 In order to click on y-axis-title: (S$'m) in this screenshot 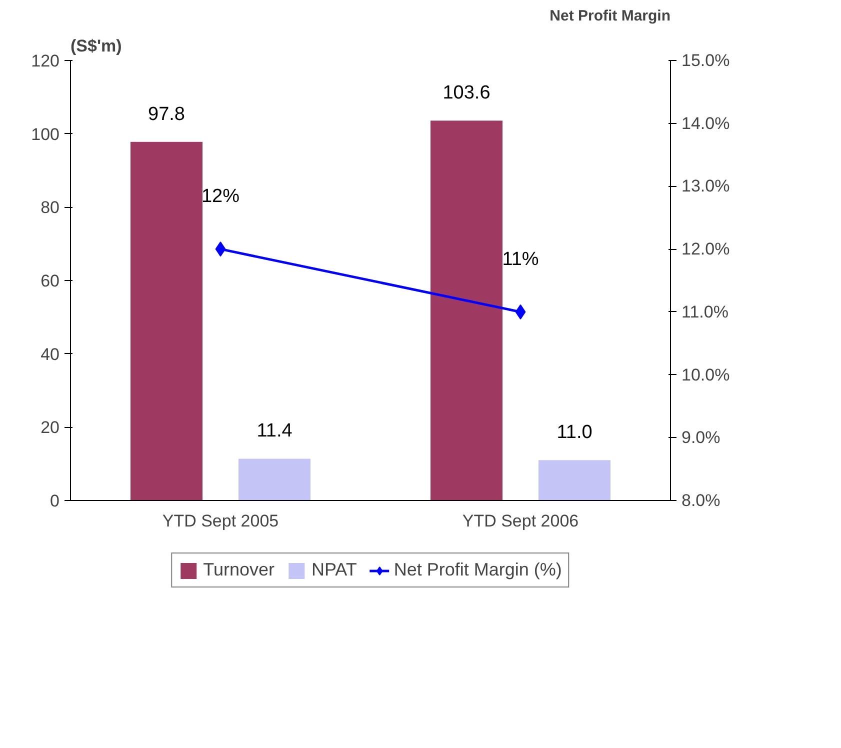, I will do `click(96, 46)`.